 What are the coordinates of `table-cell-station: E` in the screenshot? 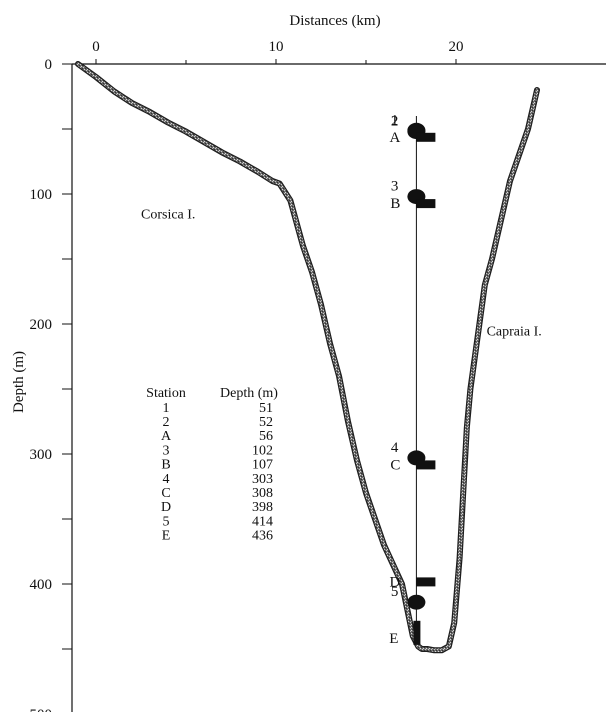 It's located at (166, 536).